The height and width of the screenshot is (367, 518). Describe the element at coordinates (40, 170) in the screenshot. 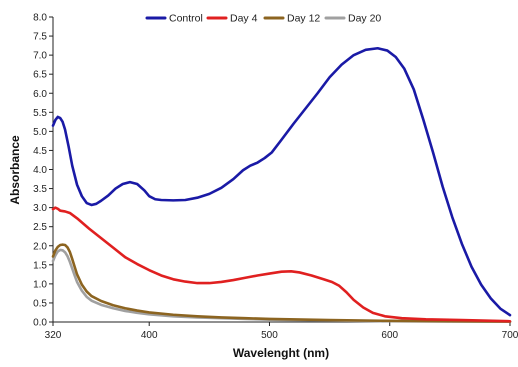

I see `y-tick-label: 4.0` at that location.